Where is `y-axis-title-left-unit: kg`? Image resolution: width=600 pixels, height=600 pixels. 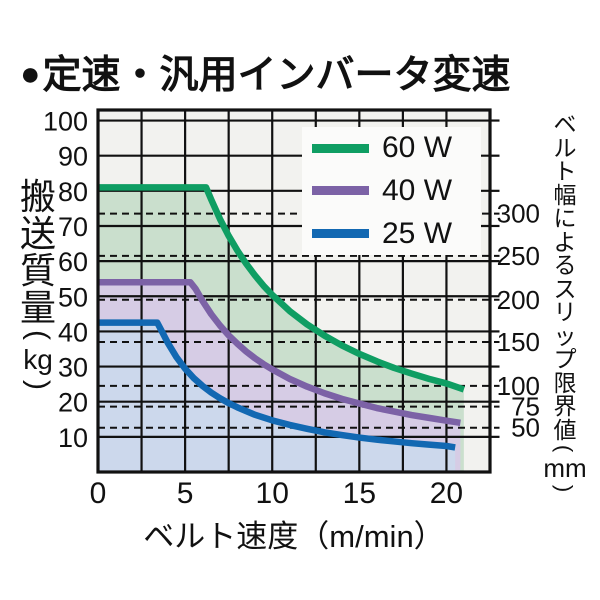
y-axis-title-left-unit: kg is located at coordinates (38, 359).